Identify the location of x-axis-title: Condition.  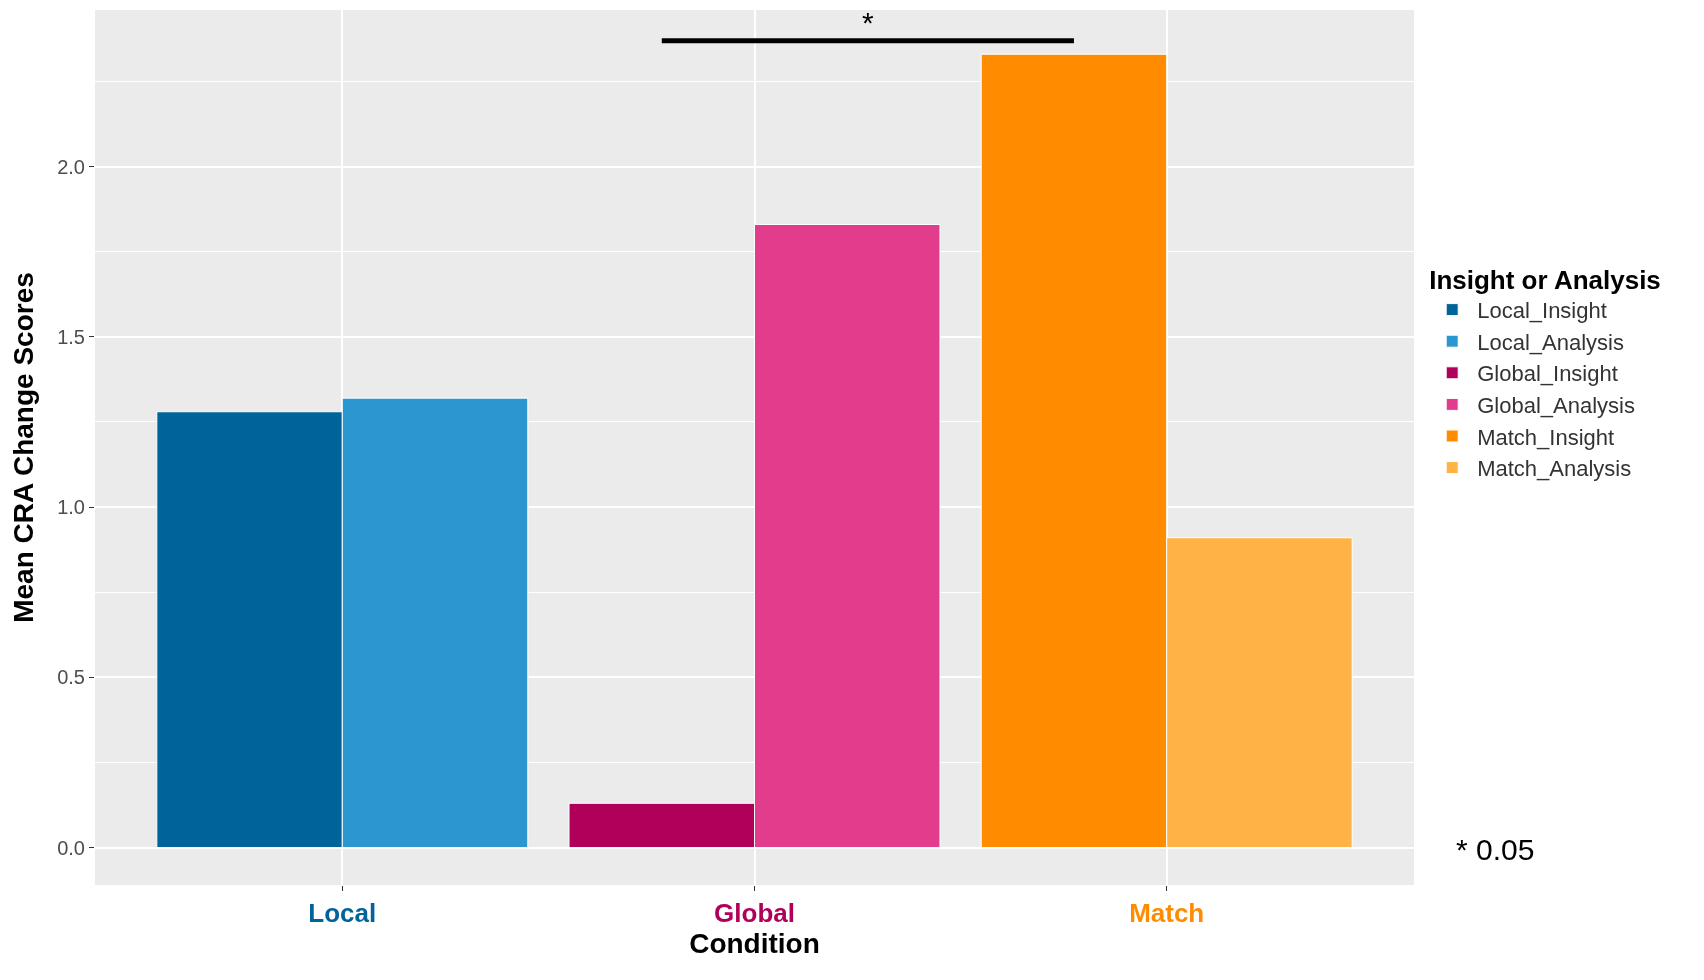
(754, 944).